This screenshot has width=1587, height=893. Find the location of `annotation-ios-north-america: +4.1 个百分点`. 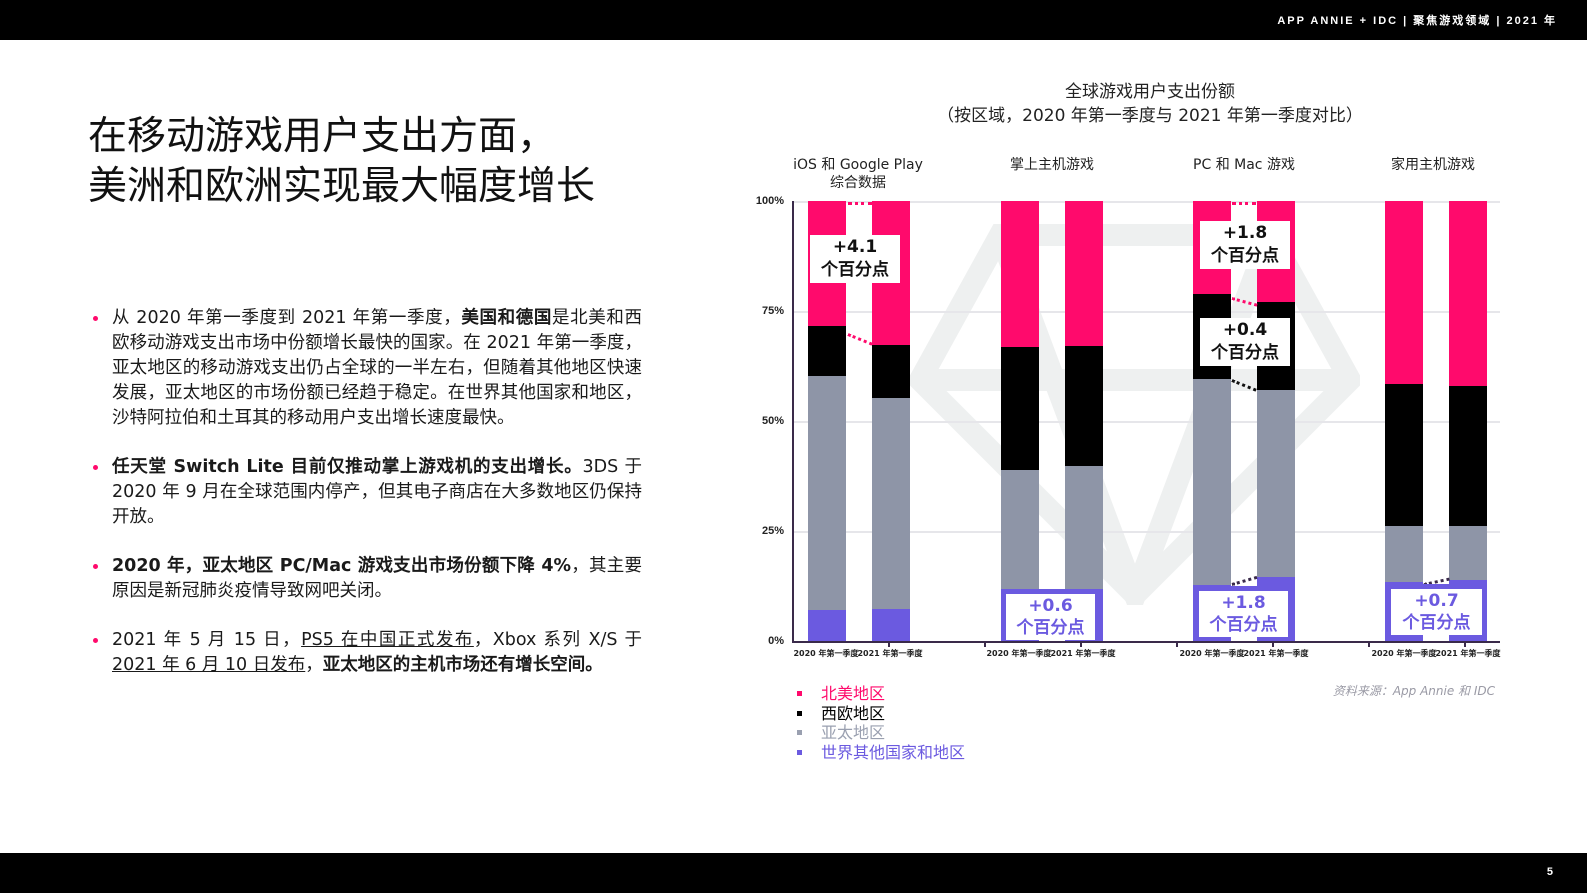

annotation-ios-north-america: +4.1 个百分点 is located at coordinates (855, 259).